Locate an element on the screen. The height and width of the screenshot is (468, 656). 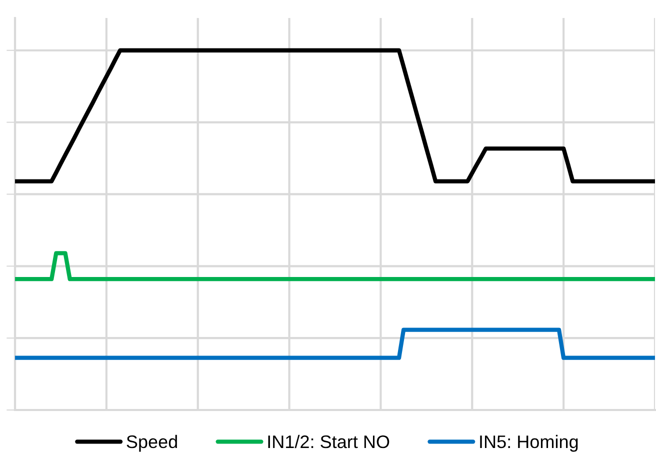
legend-label: Speed is located at coordinates (151, 443).